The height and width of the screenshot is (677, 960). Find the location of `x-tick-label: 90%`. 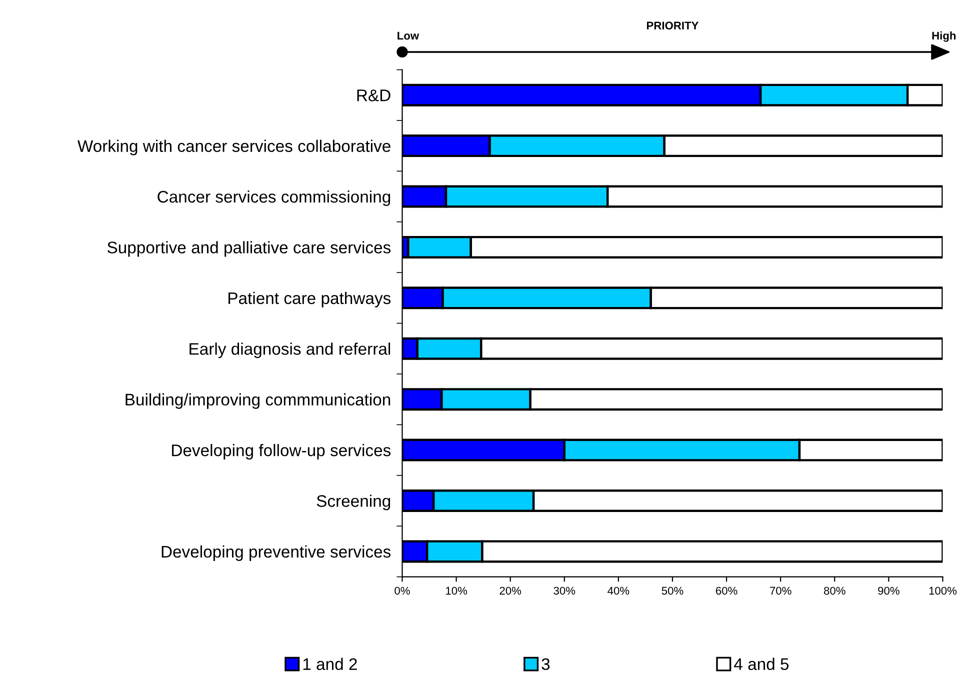

x-tick-label: 90% is located at coordinates (889, 590).